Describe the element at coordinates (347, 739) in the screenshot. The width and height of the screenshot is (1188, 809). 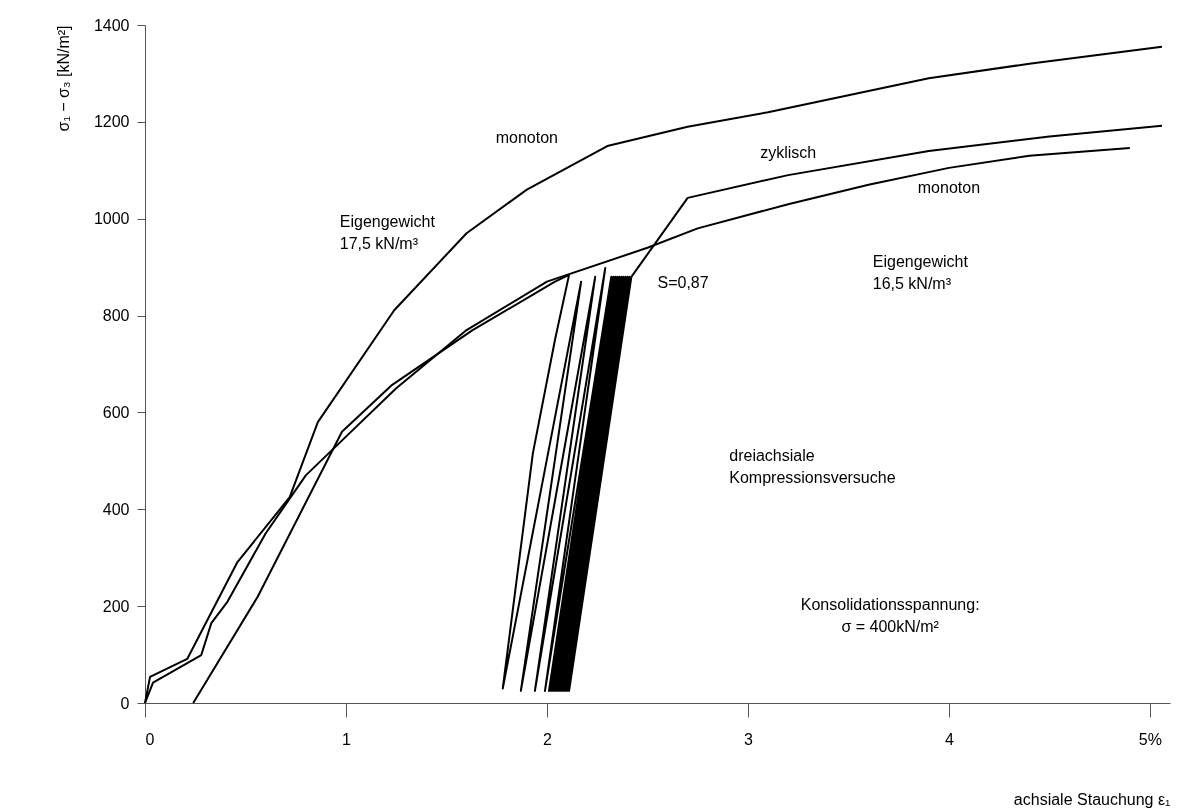
I see `x-tick-label: 1` at that location.